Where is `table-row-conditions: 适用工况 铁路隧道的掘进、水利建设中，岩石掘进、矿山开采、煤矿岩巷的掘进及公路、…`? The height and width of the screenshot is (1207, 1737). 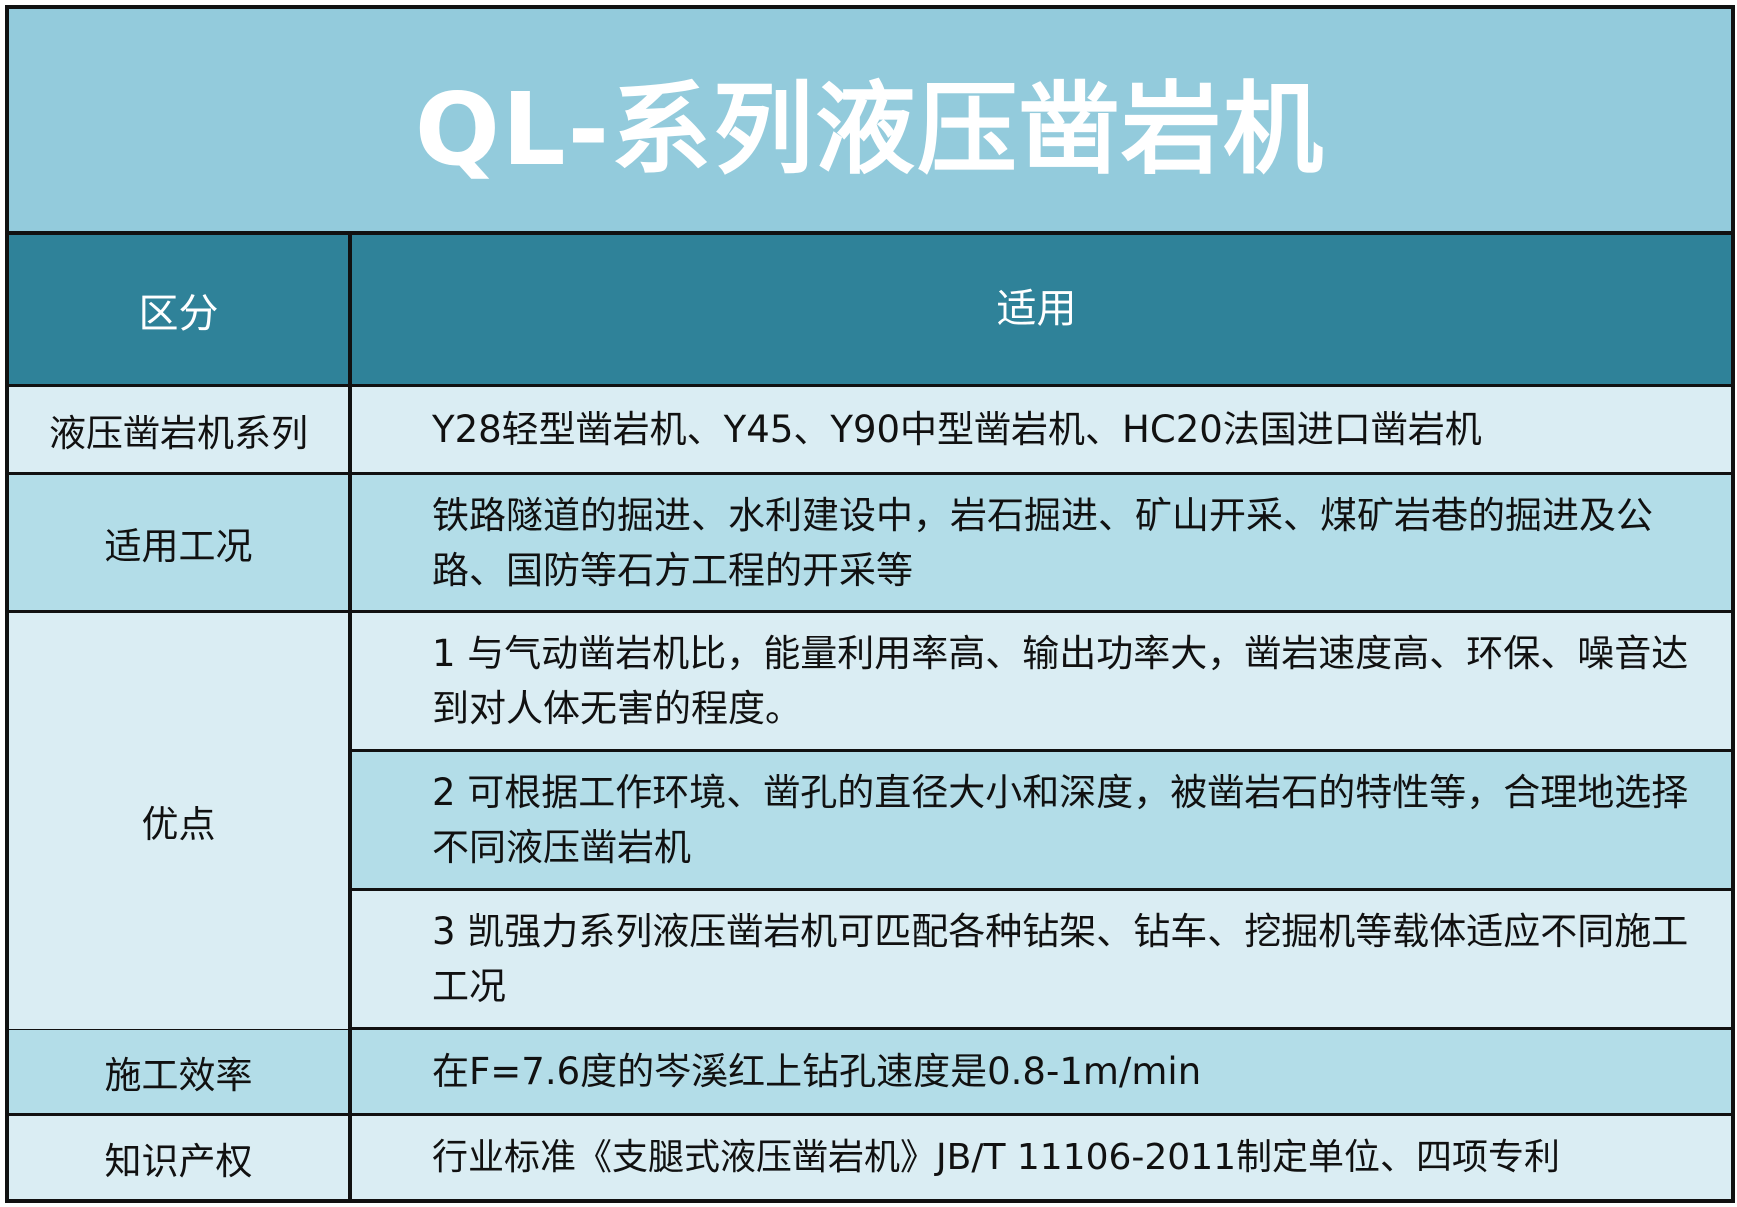
table-row-conditions: 适用工况 铁路隧道的掘进、水利建设中，岩石掘进、矿山开采、煤矿岩巷的掘进及公路、… is located at coordinates (870, 544).